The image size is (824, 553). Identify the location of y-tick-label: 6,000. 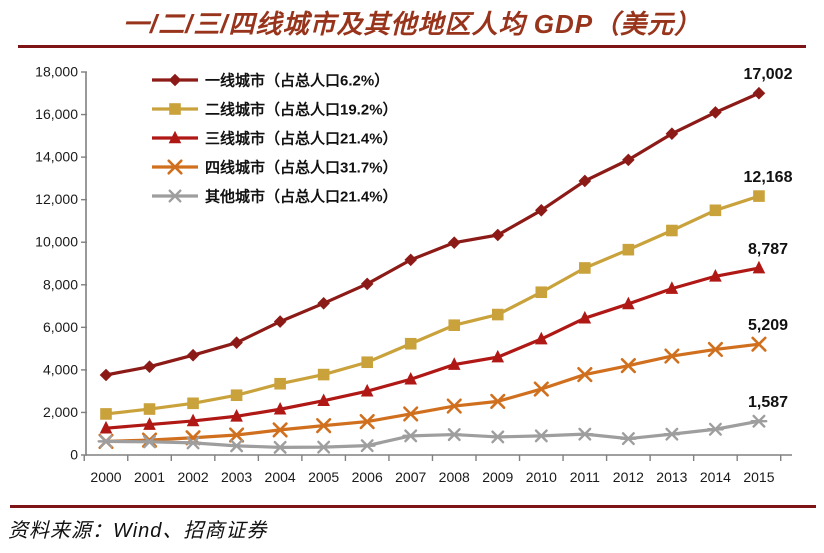
(60, 327).